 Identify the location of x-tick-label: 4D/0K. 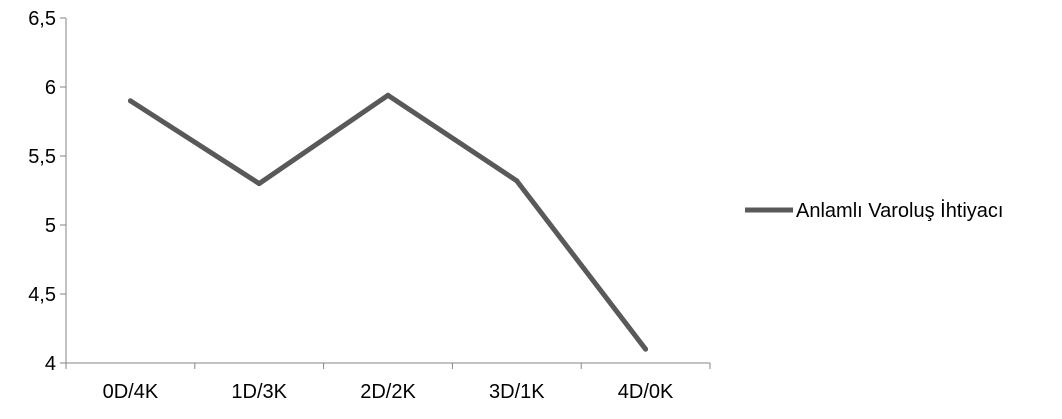
(646, 392).